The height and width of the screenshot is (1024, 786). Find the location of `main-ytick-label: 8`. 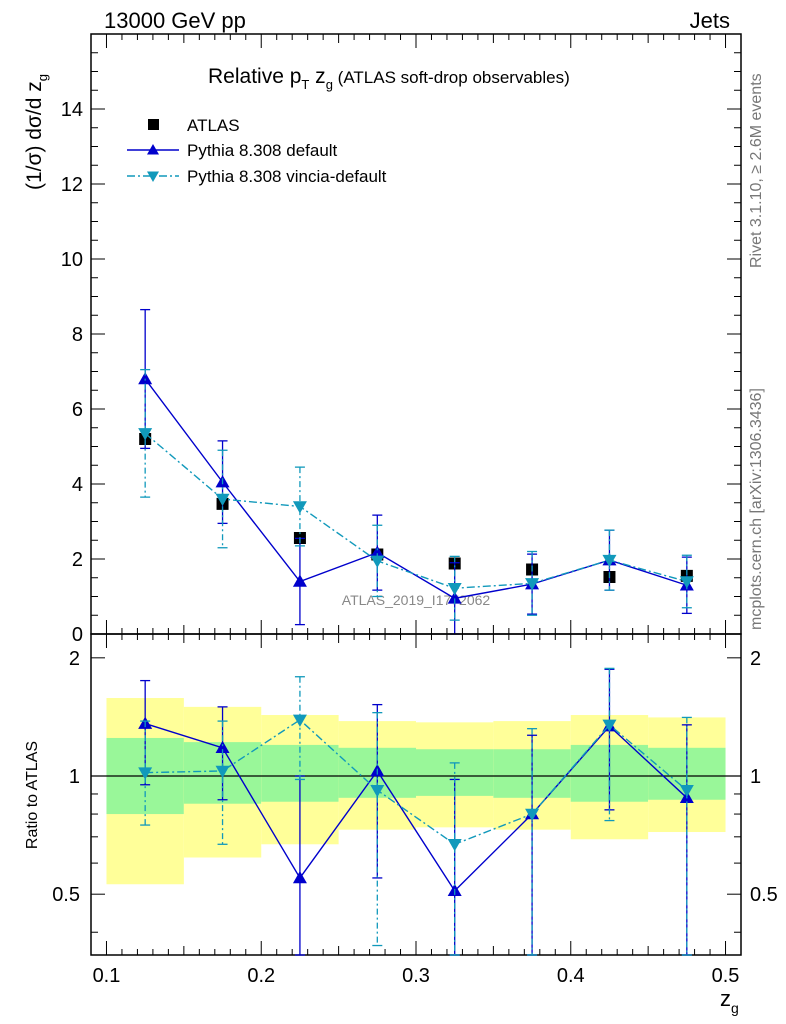

main-ytick-label: 8 is located at coordinates (77, 335).